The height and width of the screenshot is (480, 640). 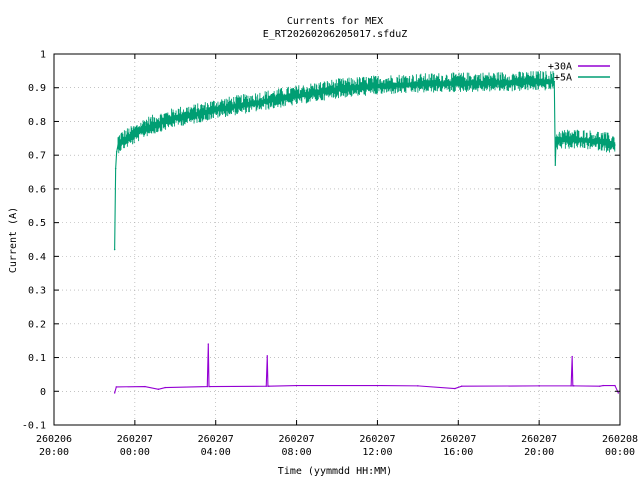 I want to click on series-noise-band, so click(x=366, y=112).